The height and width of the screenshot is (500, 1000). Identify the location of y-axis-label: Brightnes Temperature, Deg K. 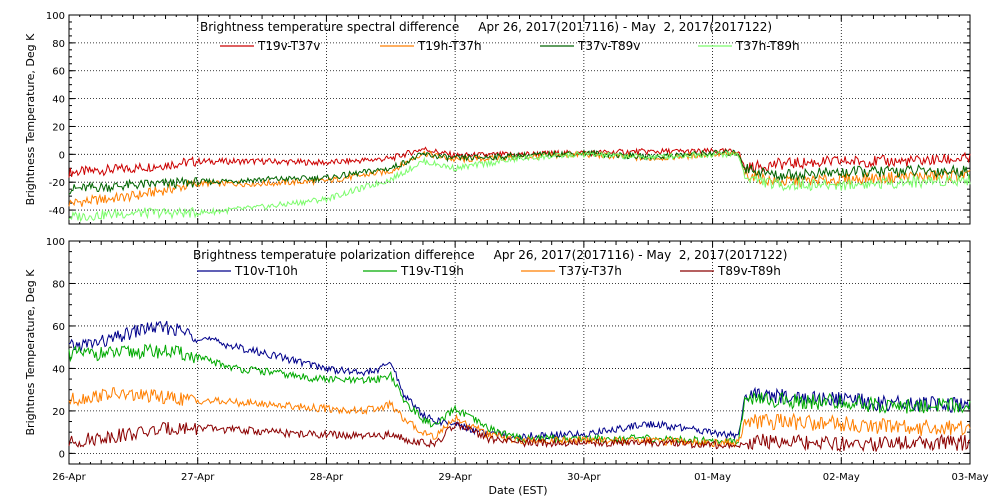
(30, 352).